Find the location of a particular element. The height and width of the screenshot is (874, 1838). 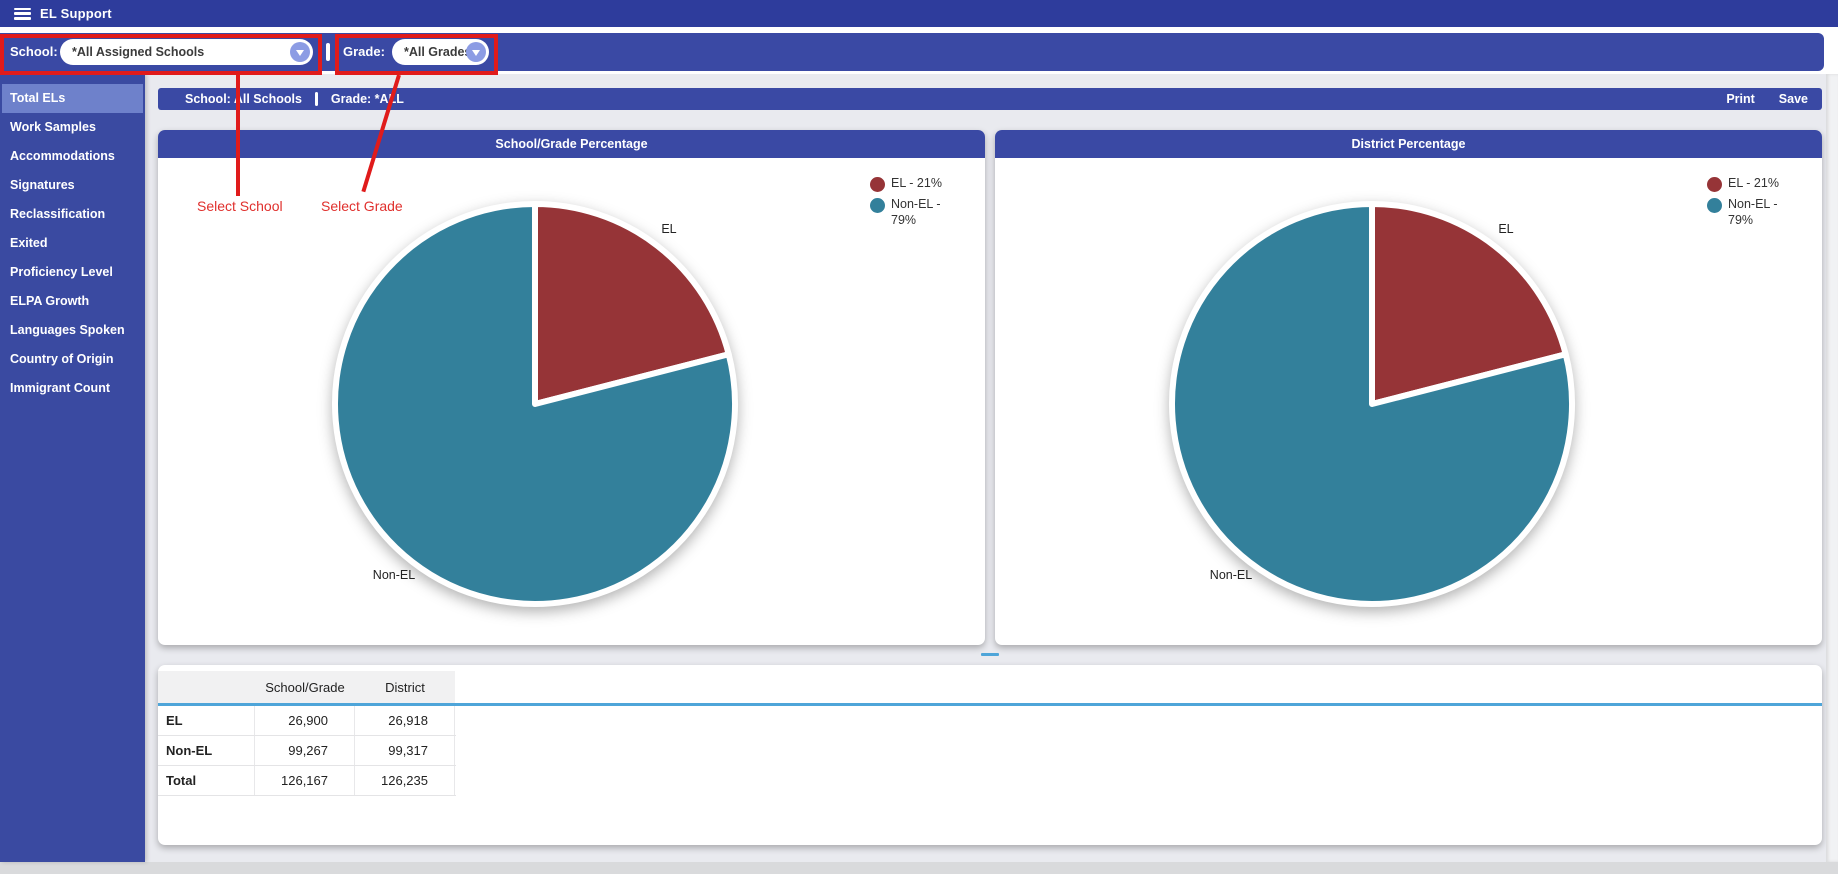

table-header-cell: District is located at coordinates (405, 687).